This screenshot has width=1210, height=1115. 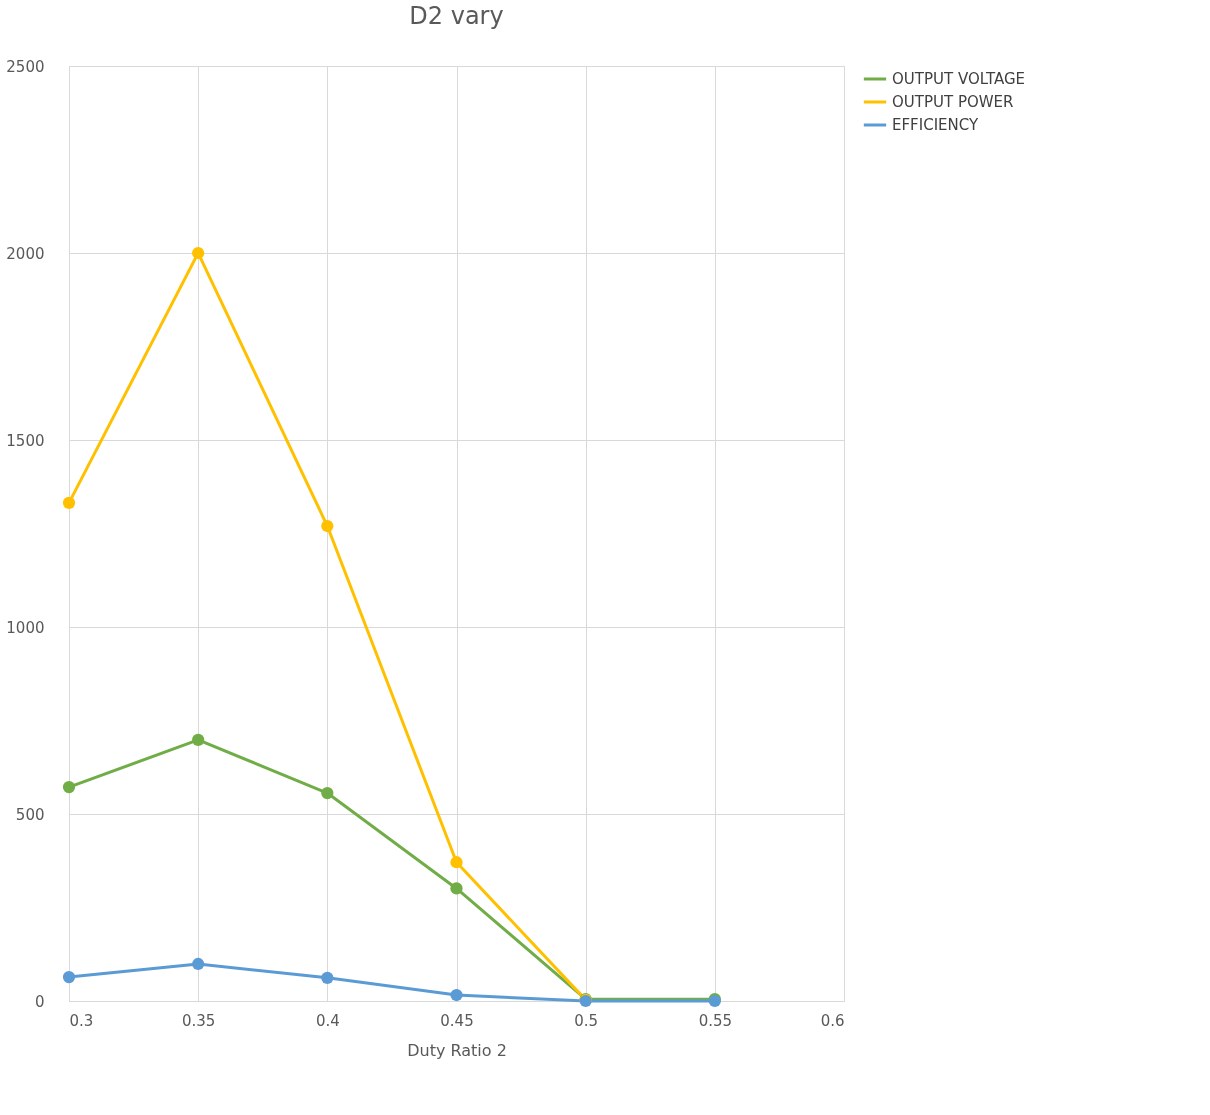 What do you see at coordinates (456, 16) in the screenshot?
I see `chart-title: D2 vary` at bounding box center [456, 16].